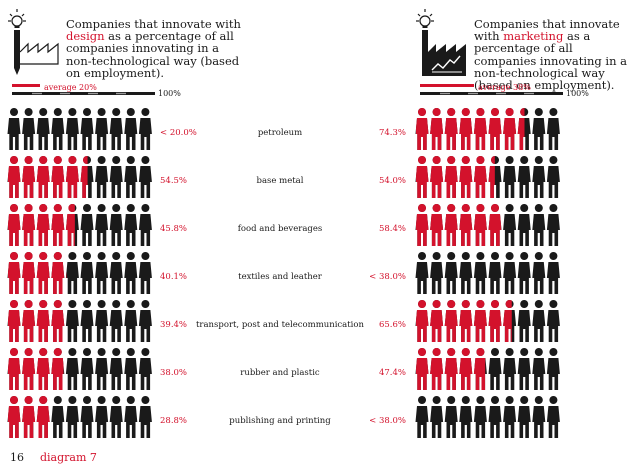 This screenshot has height=468, width=639. What do you see at coordinates (33, 42) in the screenshot?
I see `factory-pencil-icon` at bounding box center [33, 42].